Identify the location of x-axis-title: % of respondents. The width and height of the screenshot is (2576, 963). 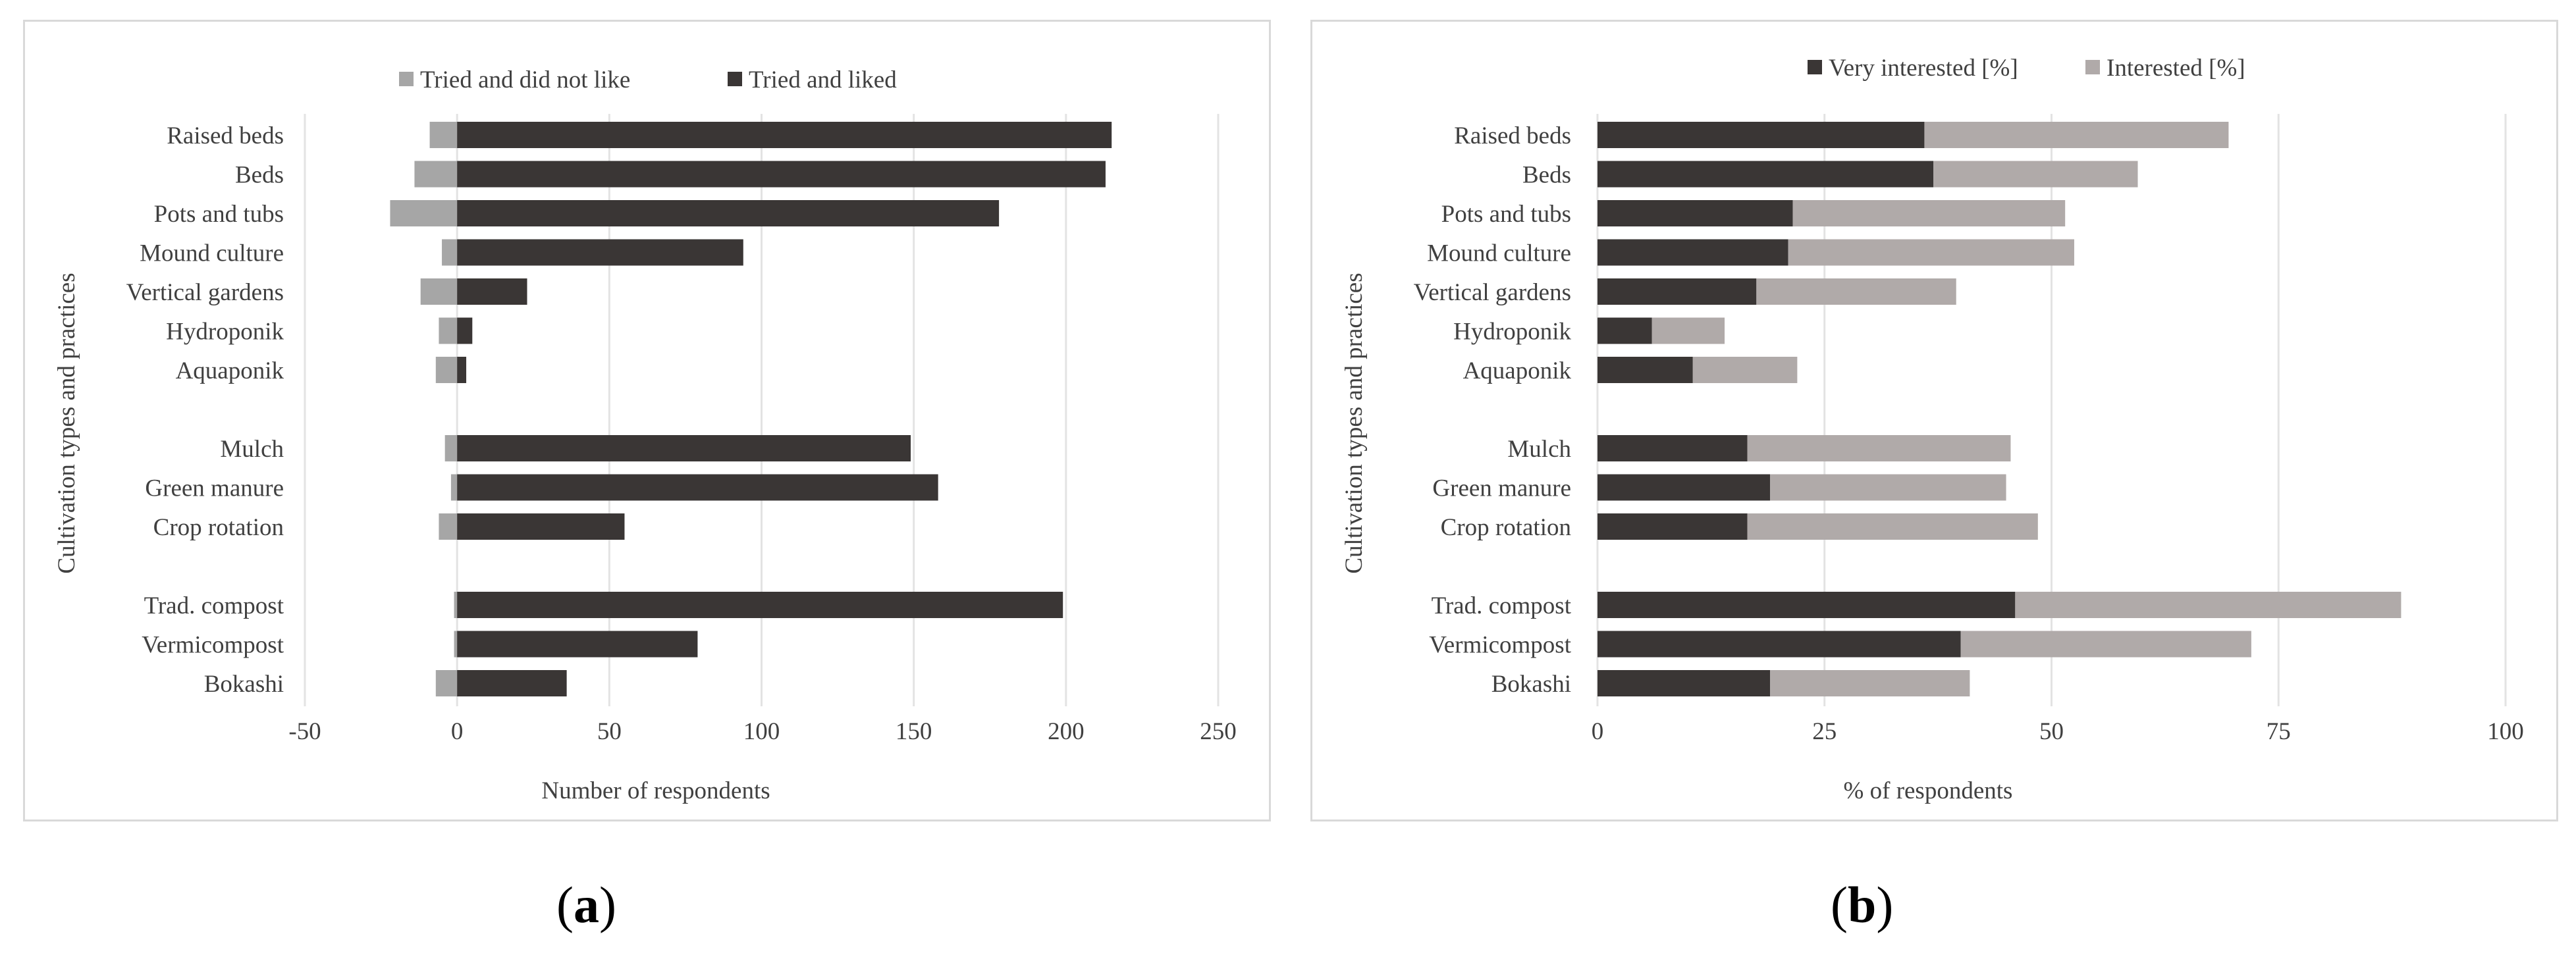
(1928, 790).